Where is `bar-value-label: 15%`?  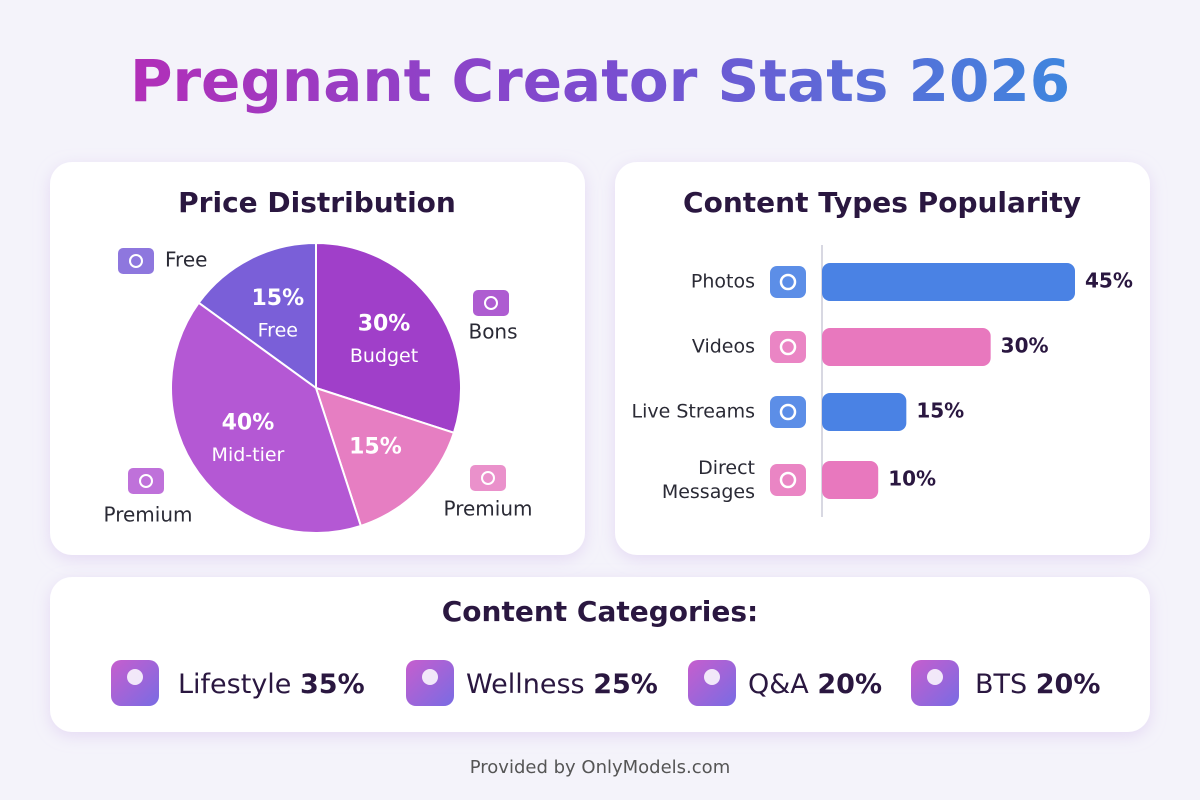
bar-value-label: 15% is located at coordinates (940, 411).